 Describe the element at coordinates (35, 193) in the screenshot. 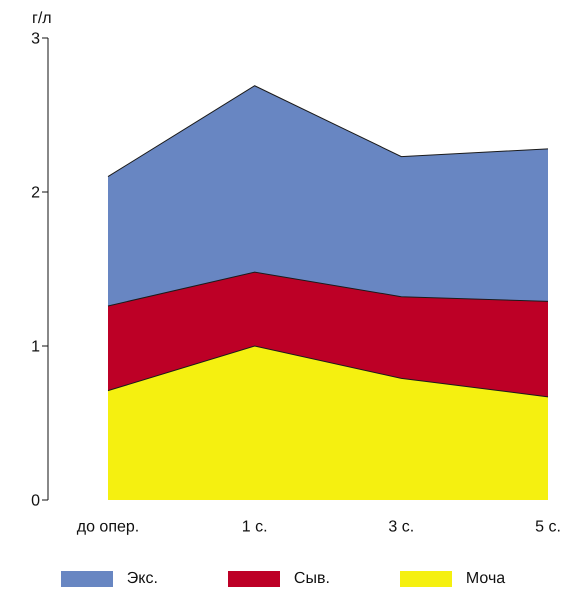

I see `y-tick-label: 2` at that location.